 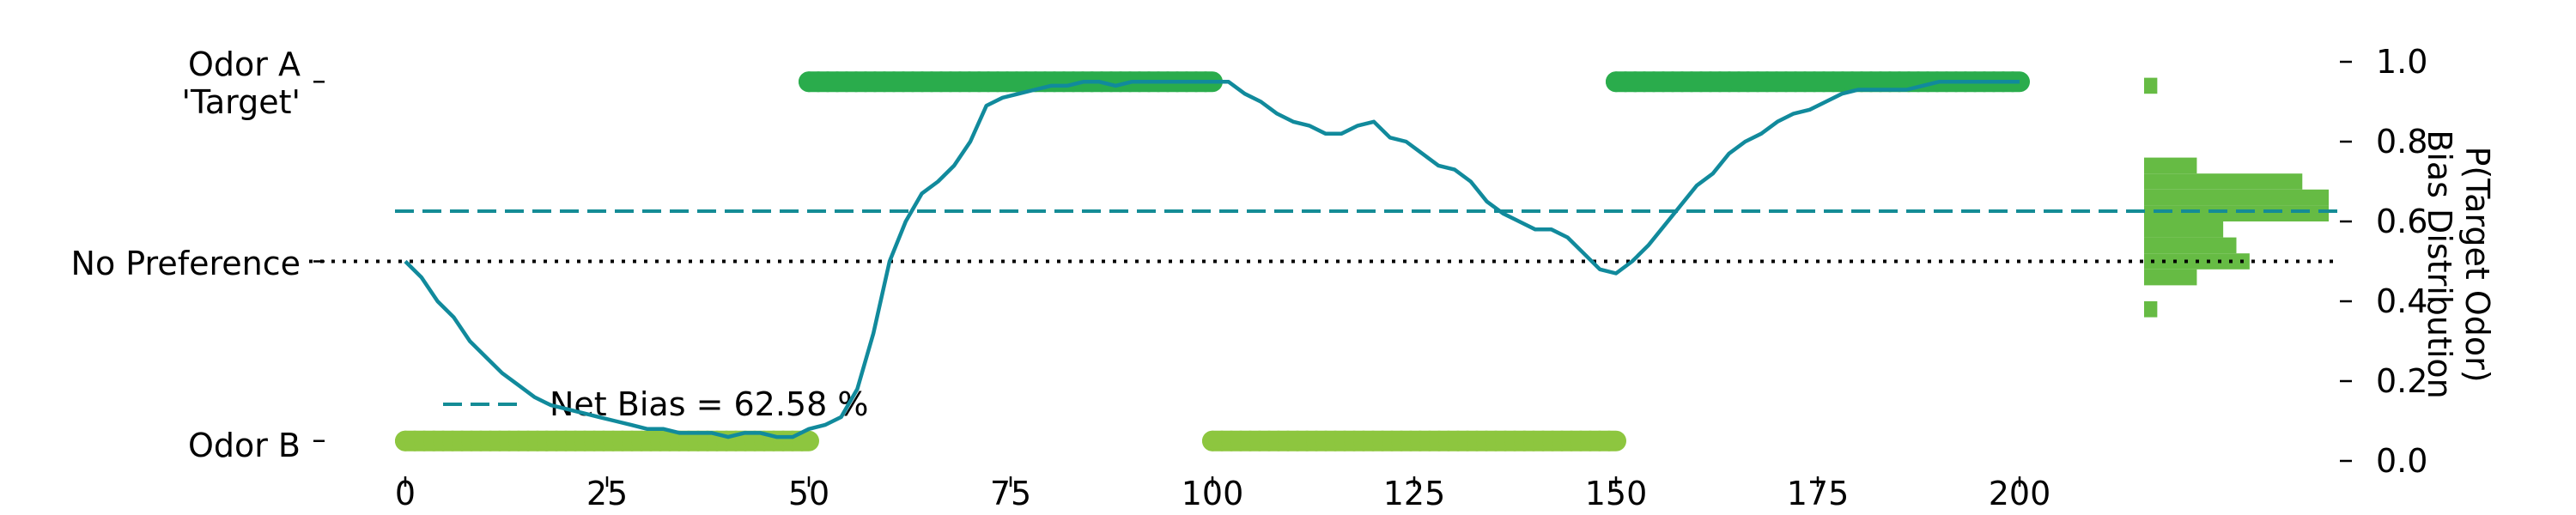 What do you see at coordinates (241, 102) in the screenshot?
I see `left-label-target-line2: 'Target'` at bounding box center [241, 102].